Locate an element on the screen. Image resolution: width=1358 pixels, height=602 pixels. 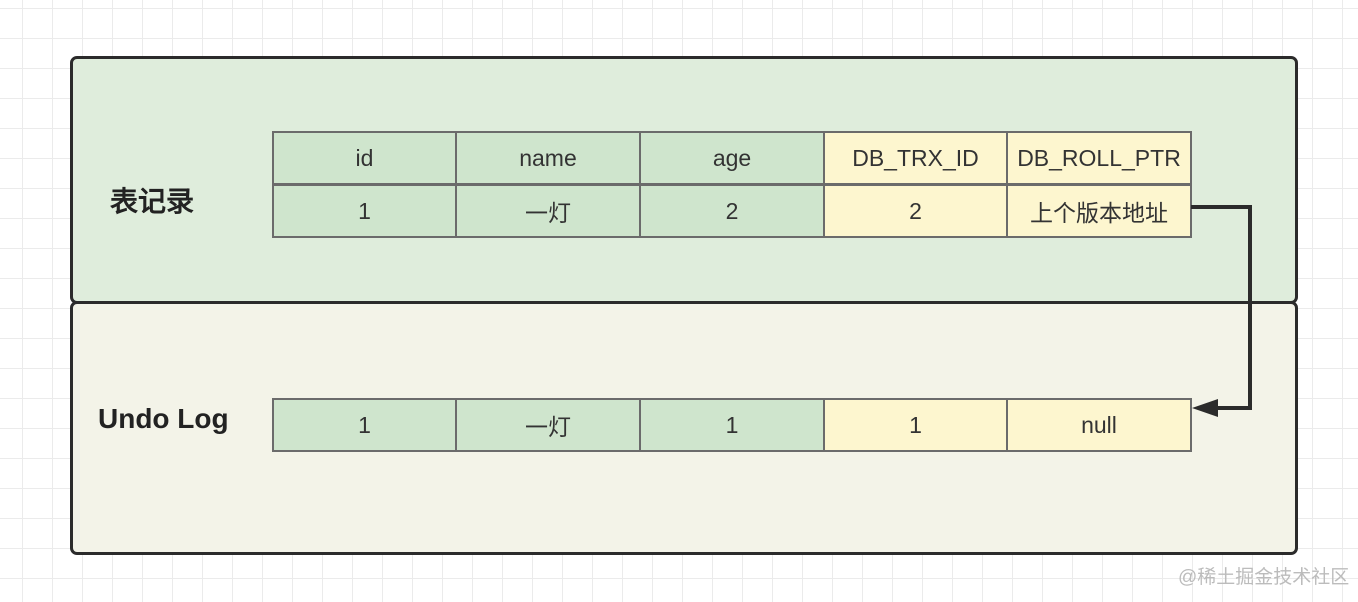
undo-cell: 一灯 is located at coordinates (548, 425).